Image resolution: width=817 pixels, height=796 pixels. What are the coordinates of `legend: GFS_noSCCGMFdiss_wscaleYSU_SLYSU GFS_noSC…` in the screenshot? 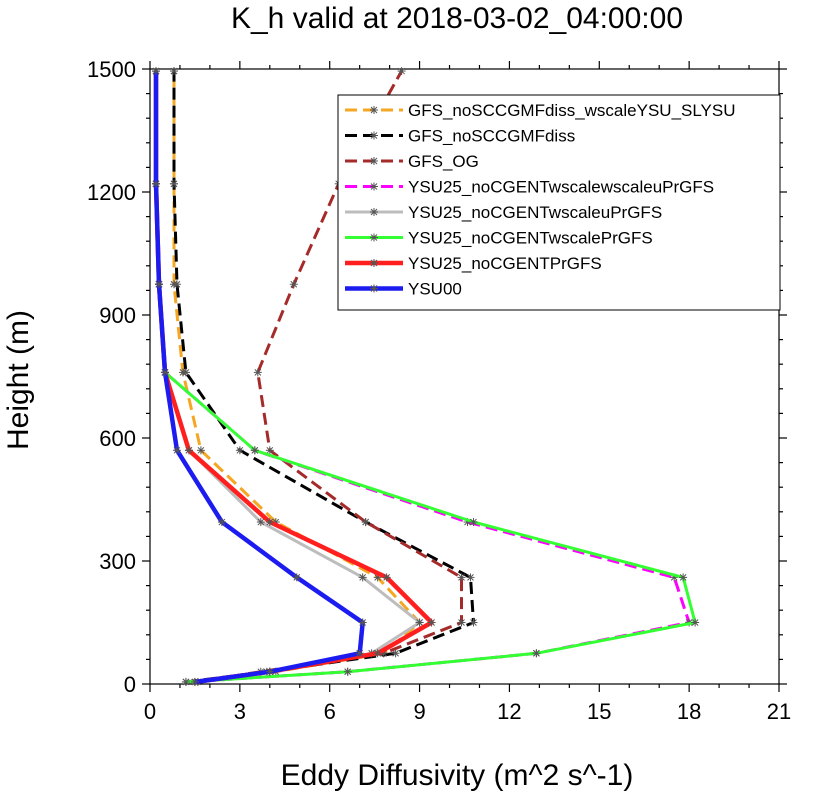 It's located at (559, 202).